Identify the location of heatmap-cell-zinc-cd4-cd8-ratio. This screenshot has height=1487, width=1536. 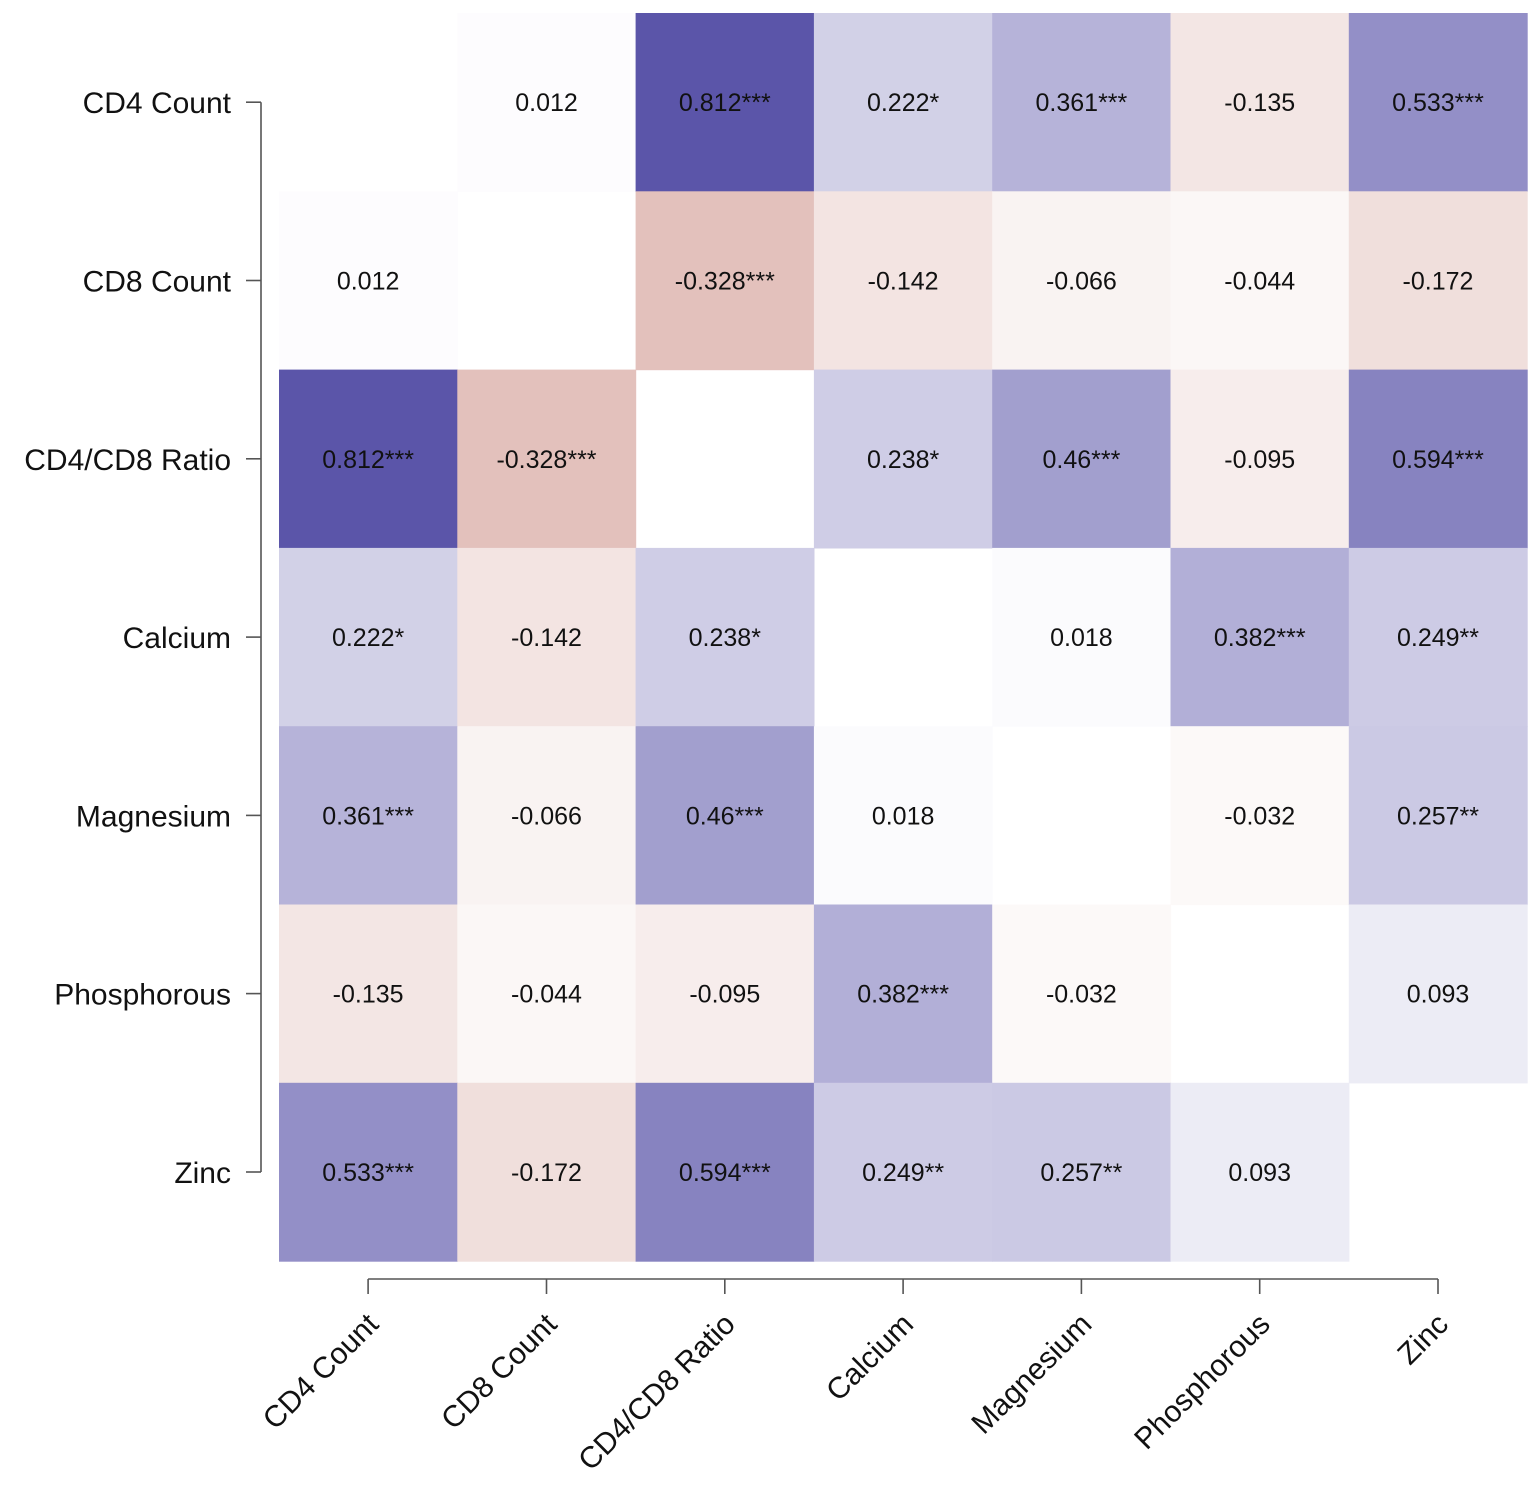
(725, 1172).